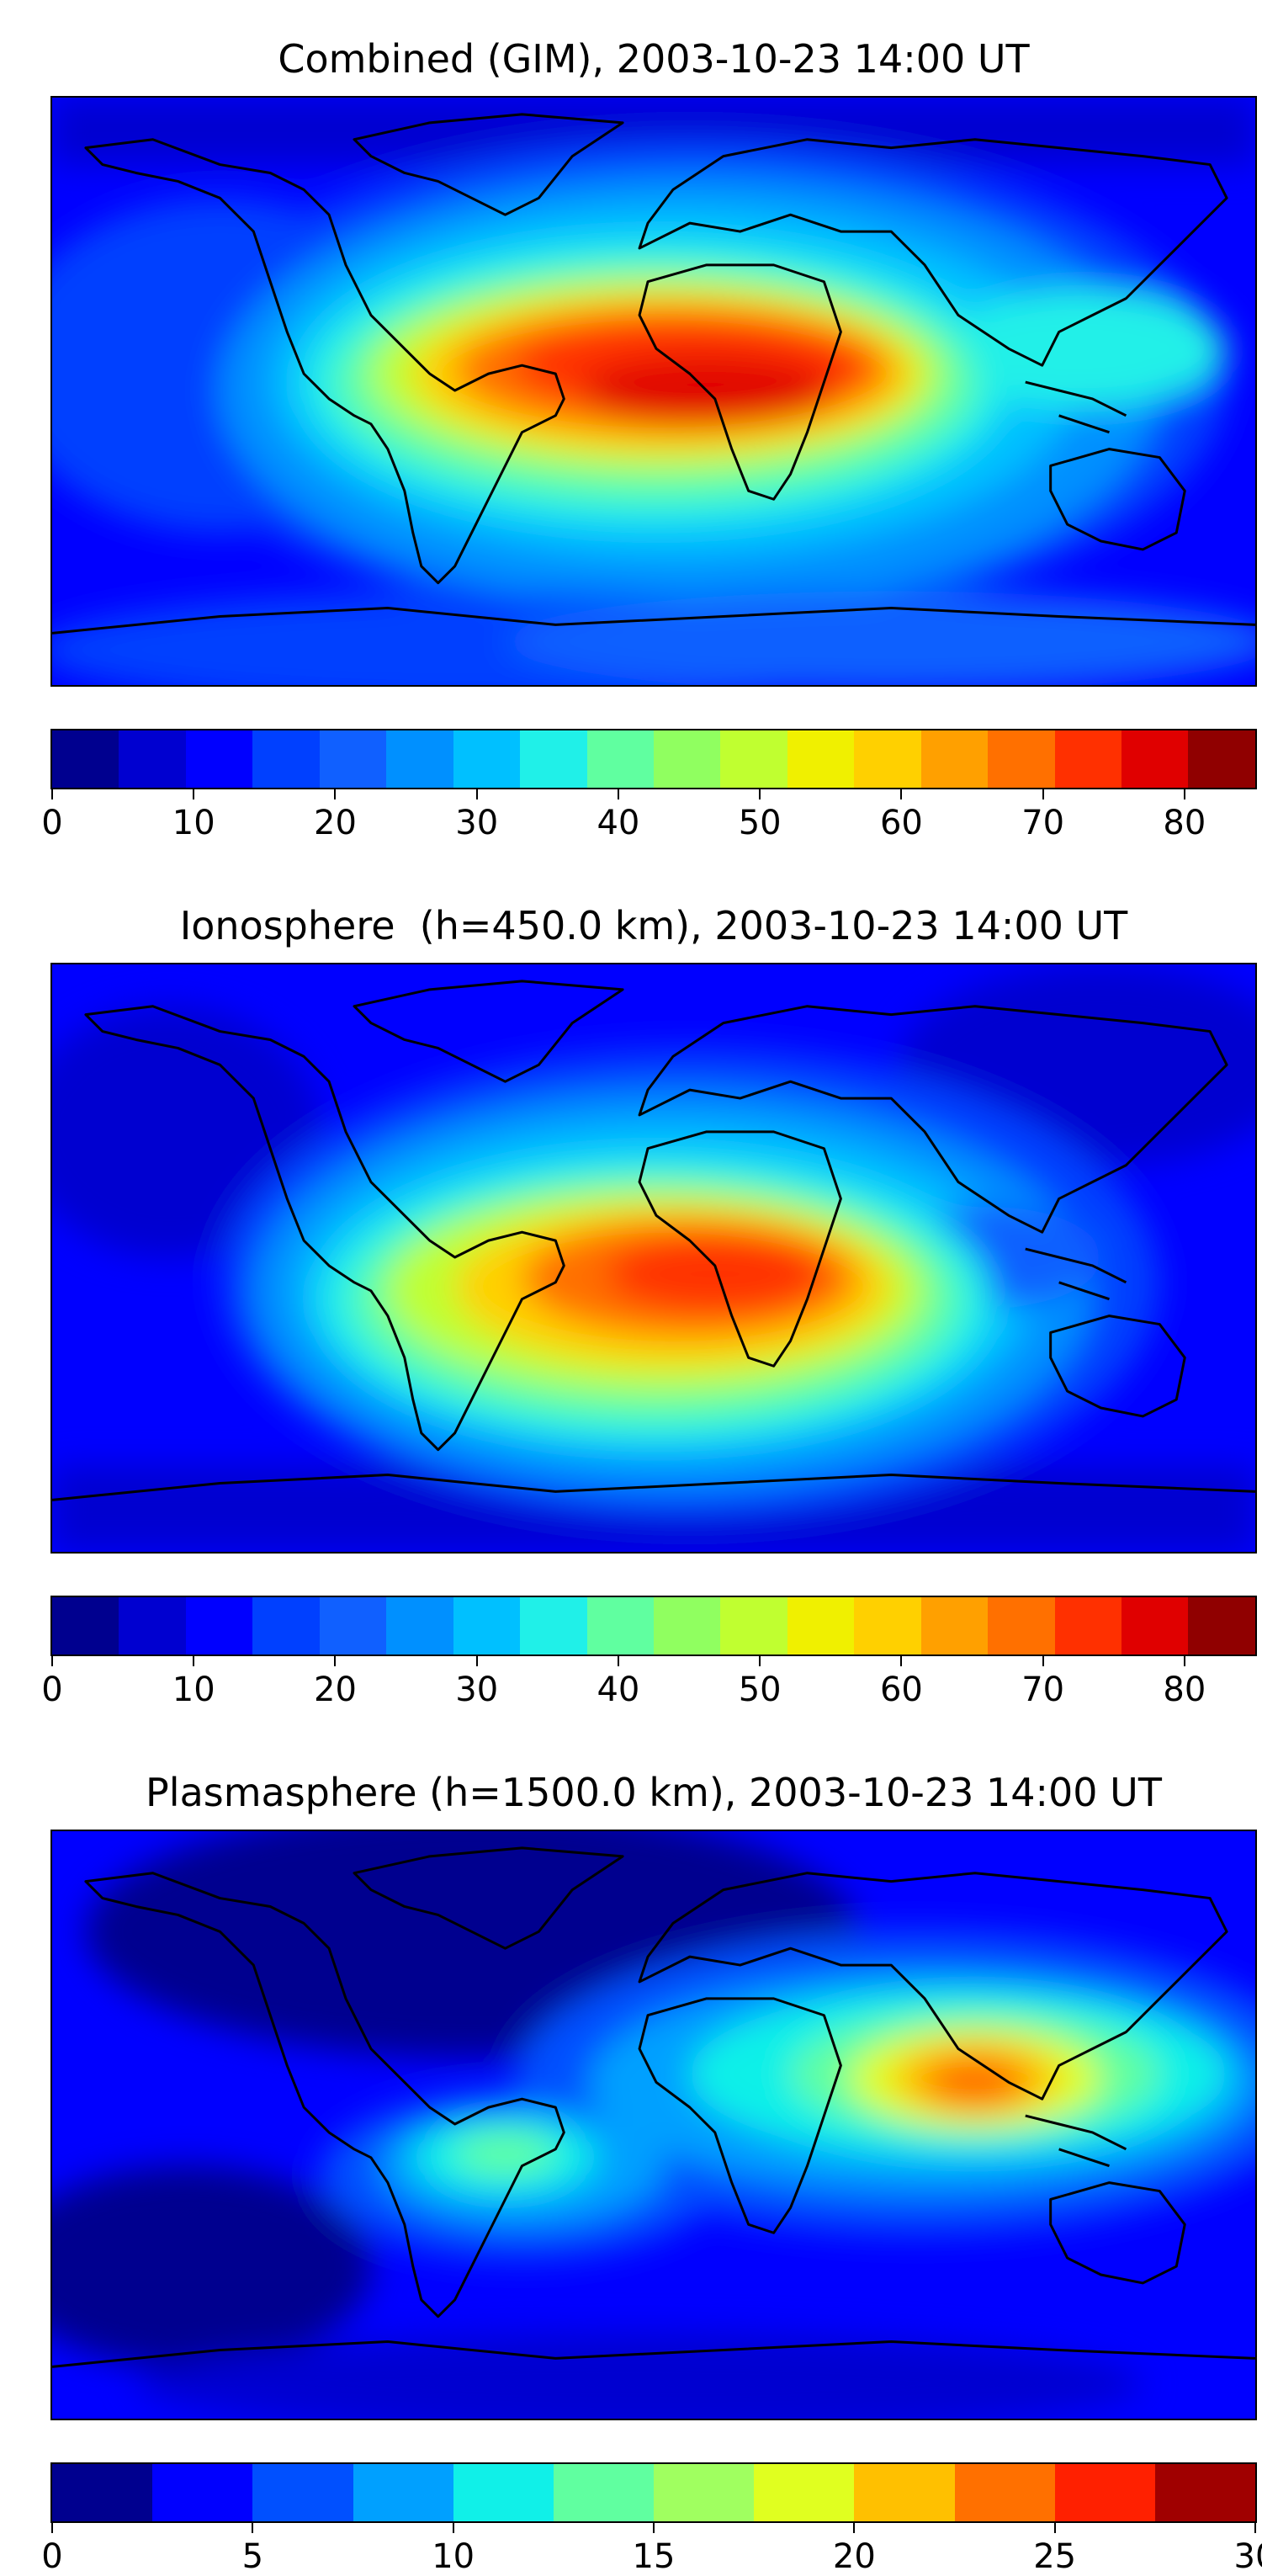  I want to click on colorbar-combined, so click(653, 759).